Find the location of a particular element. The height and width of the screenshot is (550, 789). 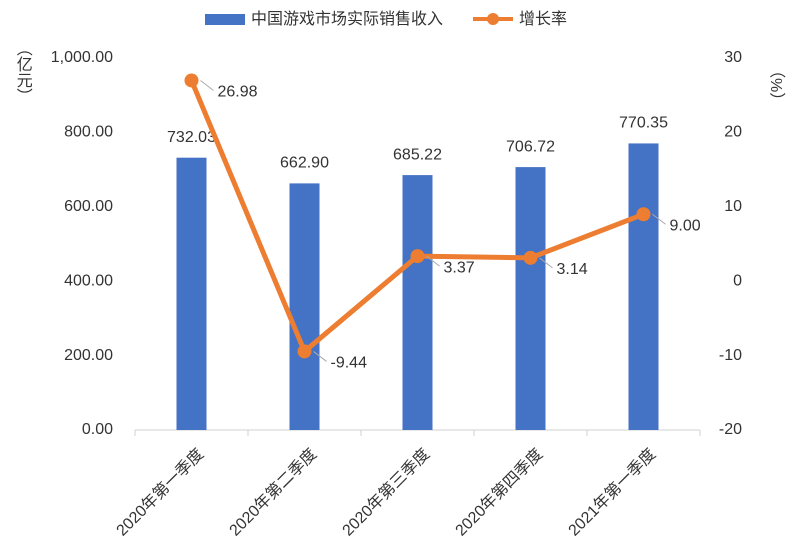

y2-tick-label: 10 is located at coordinates (733, 206).